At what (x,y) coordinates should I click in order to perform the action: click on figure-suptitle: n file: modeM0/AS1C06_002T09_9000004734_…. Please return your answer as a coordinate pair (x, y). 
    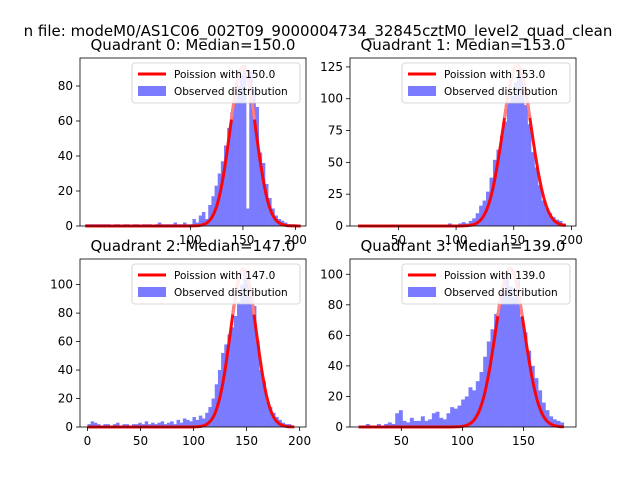
    Looking at the image, I should click on (318, 31).